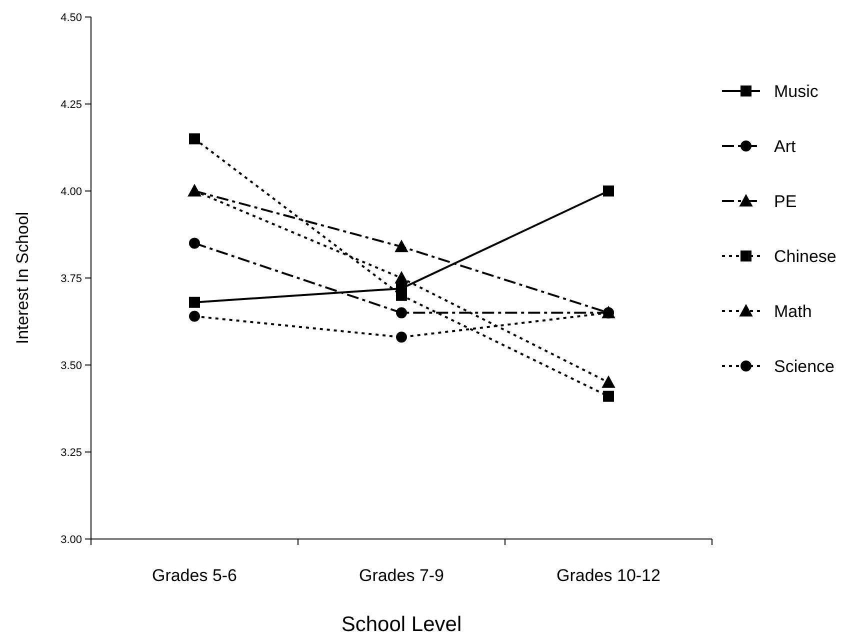 The height and width of the screenshot is (640, 859). I want to click on legend-label: Science, so click(804, 366).